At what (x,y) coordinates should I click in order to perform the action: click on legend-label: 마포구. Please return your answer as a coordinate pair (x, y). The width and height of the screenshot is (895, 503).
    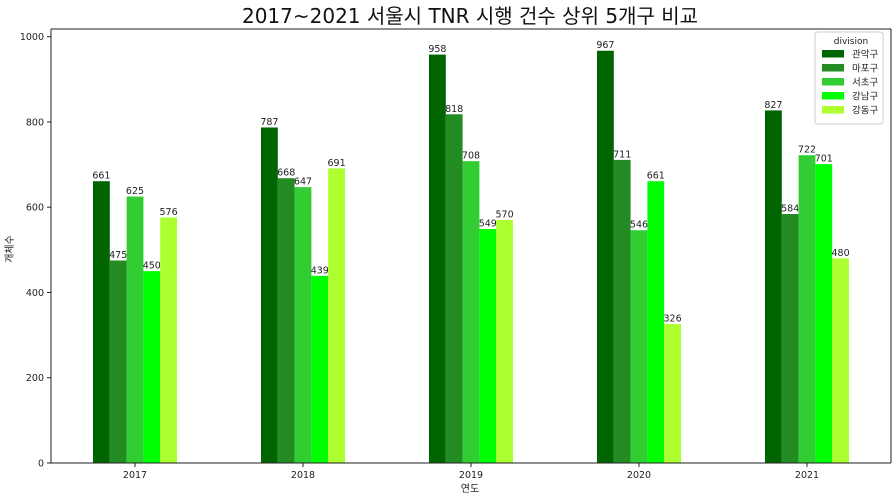
    Looking at the image, I should click on (865, 69).